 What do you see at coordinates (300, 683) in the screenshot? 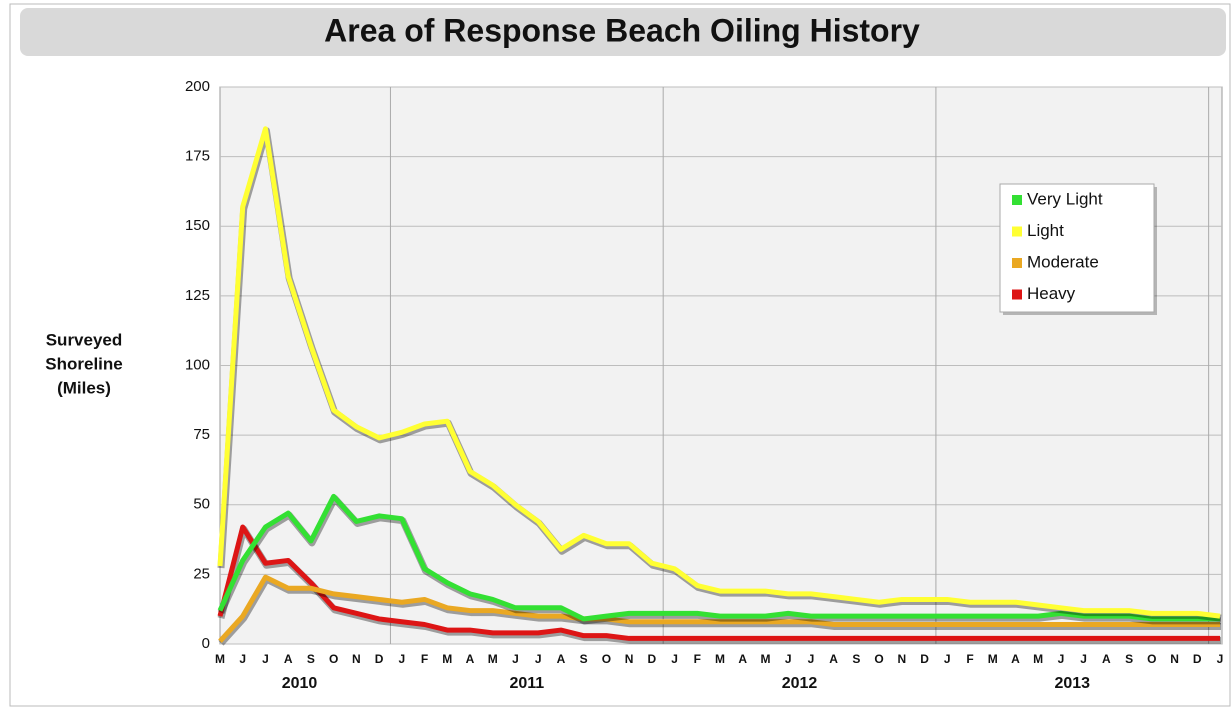
I see `year-label: 2010` at bounding box center [300, 683].